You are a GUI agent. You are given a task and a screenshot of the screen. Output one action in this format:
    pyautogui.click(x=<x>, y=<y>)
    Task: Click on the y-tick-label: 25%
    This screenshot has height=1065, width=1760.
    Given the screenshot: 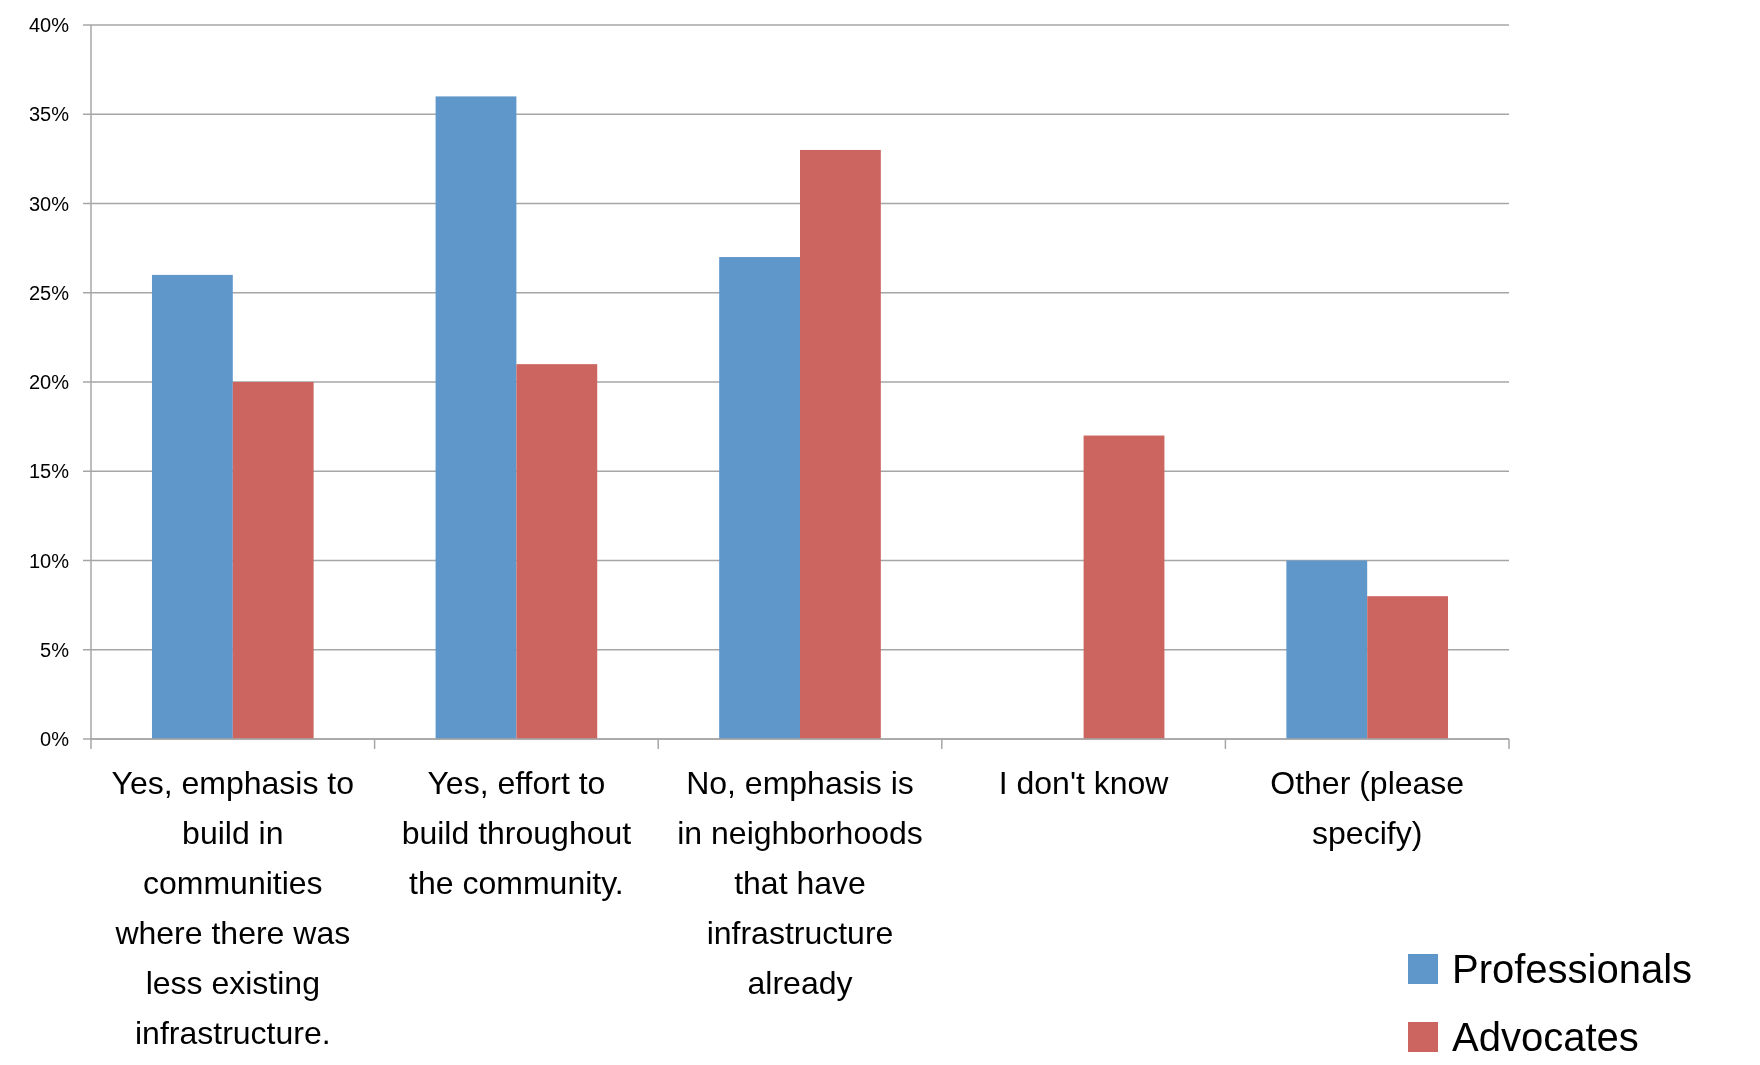 What is the action you would take?
    pyautogui.click(x=49, y=292)
    